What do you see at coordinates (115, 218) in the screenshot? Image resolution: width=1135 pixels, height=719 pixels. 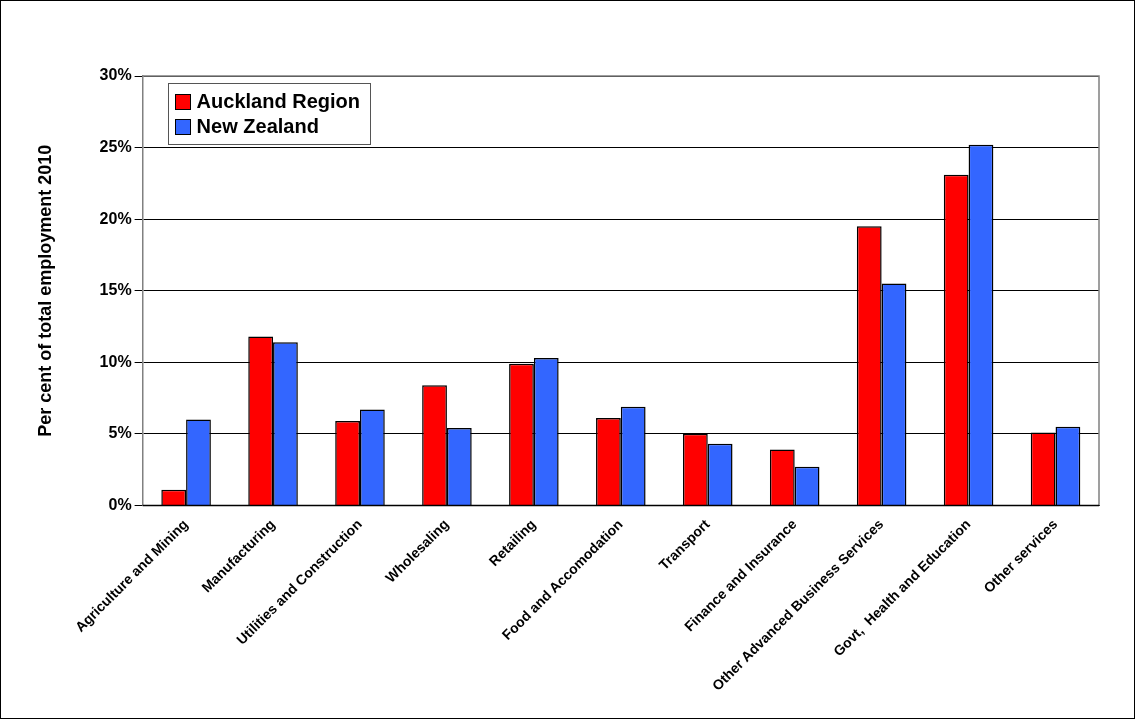 I see `y-tick-label: 20%` at bounding box center [115, 218].